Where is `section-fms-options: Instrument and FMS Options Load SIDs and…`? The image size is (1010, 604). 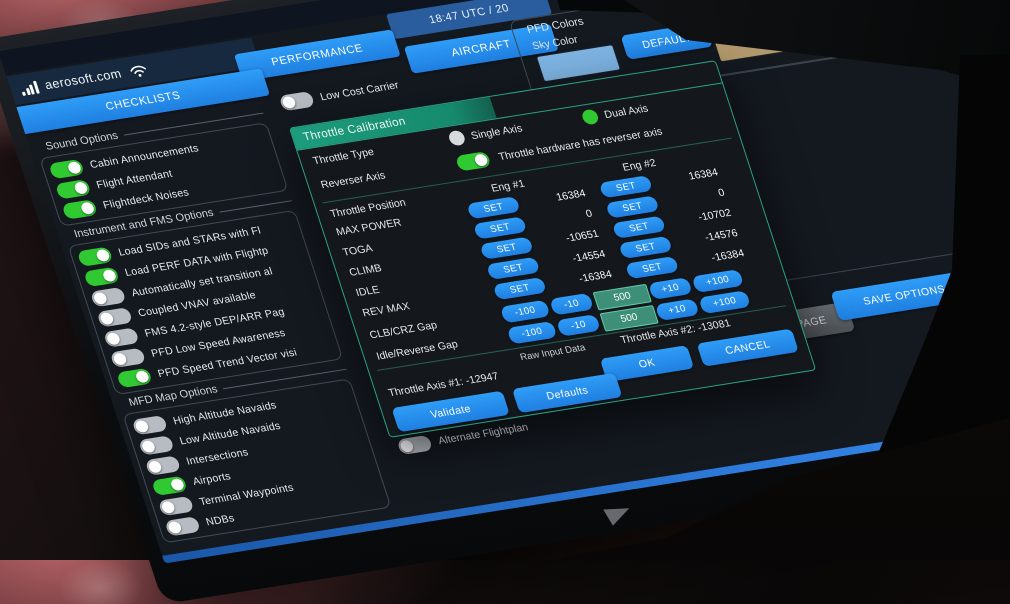
section-fms-options: Instrument and FMS Options Load SIDs and… is located at coordinates (202, 293).